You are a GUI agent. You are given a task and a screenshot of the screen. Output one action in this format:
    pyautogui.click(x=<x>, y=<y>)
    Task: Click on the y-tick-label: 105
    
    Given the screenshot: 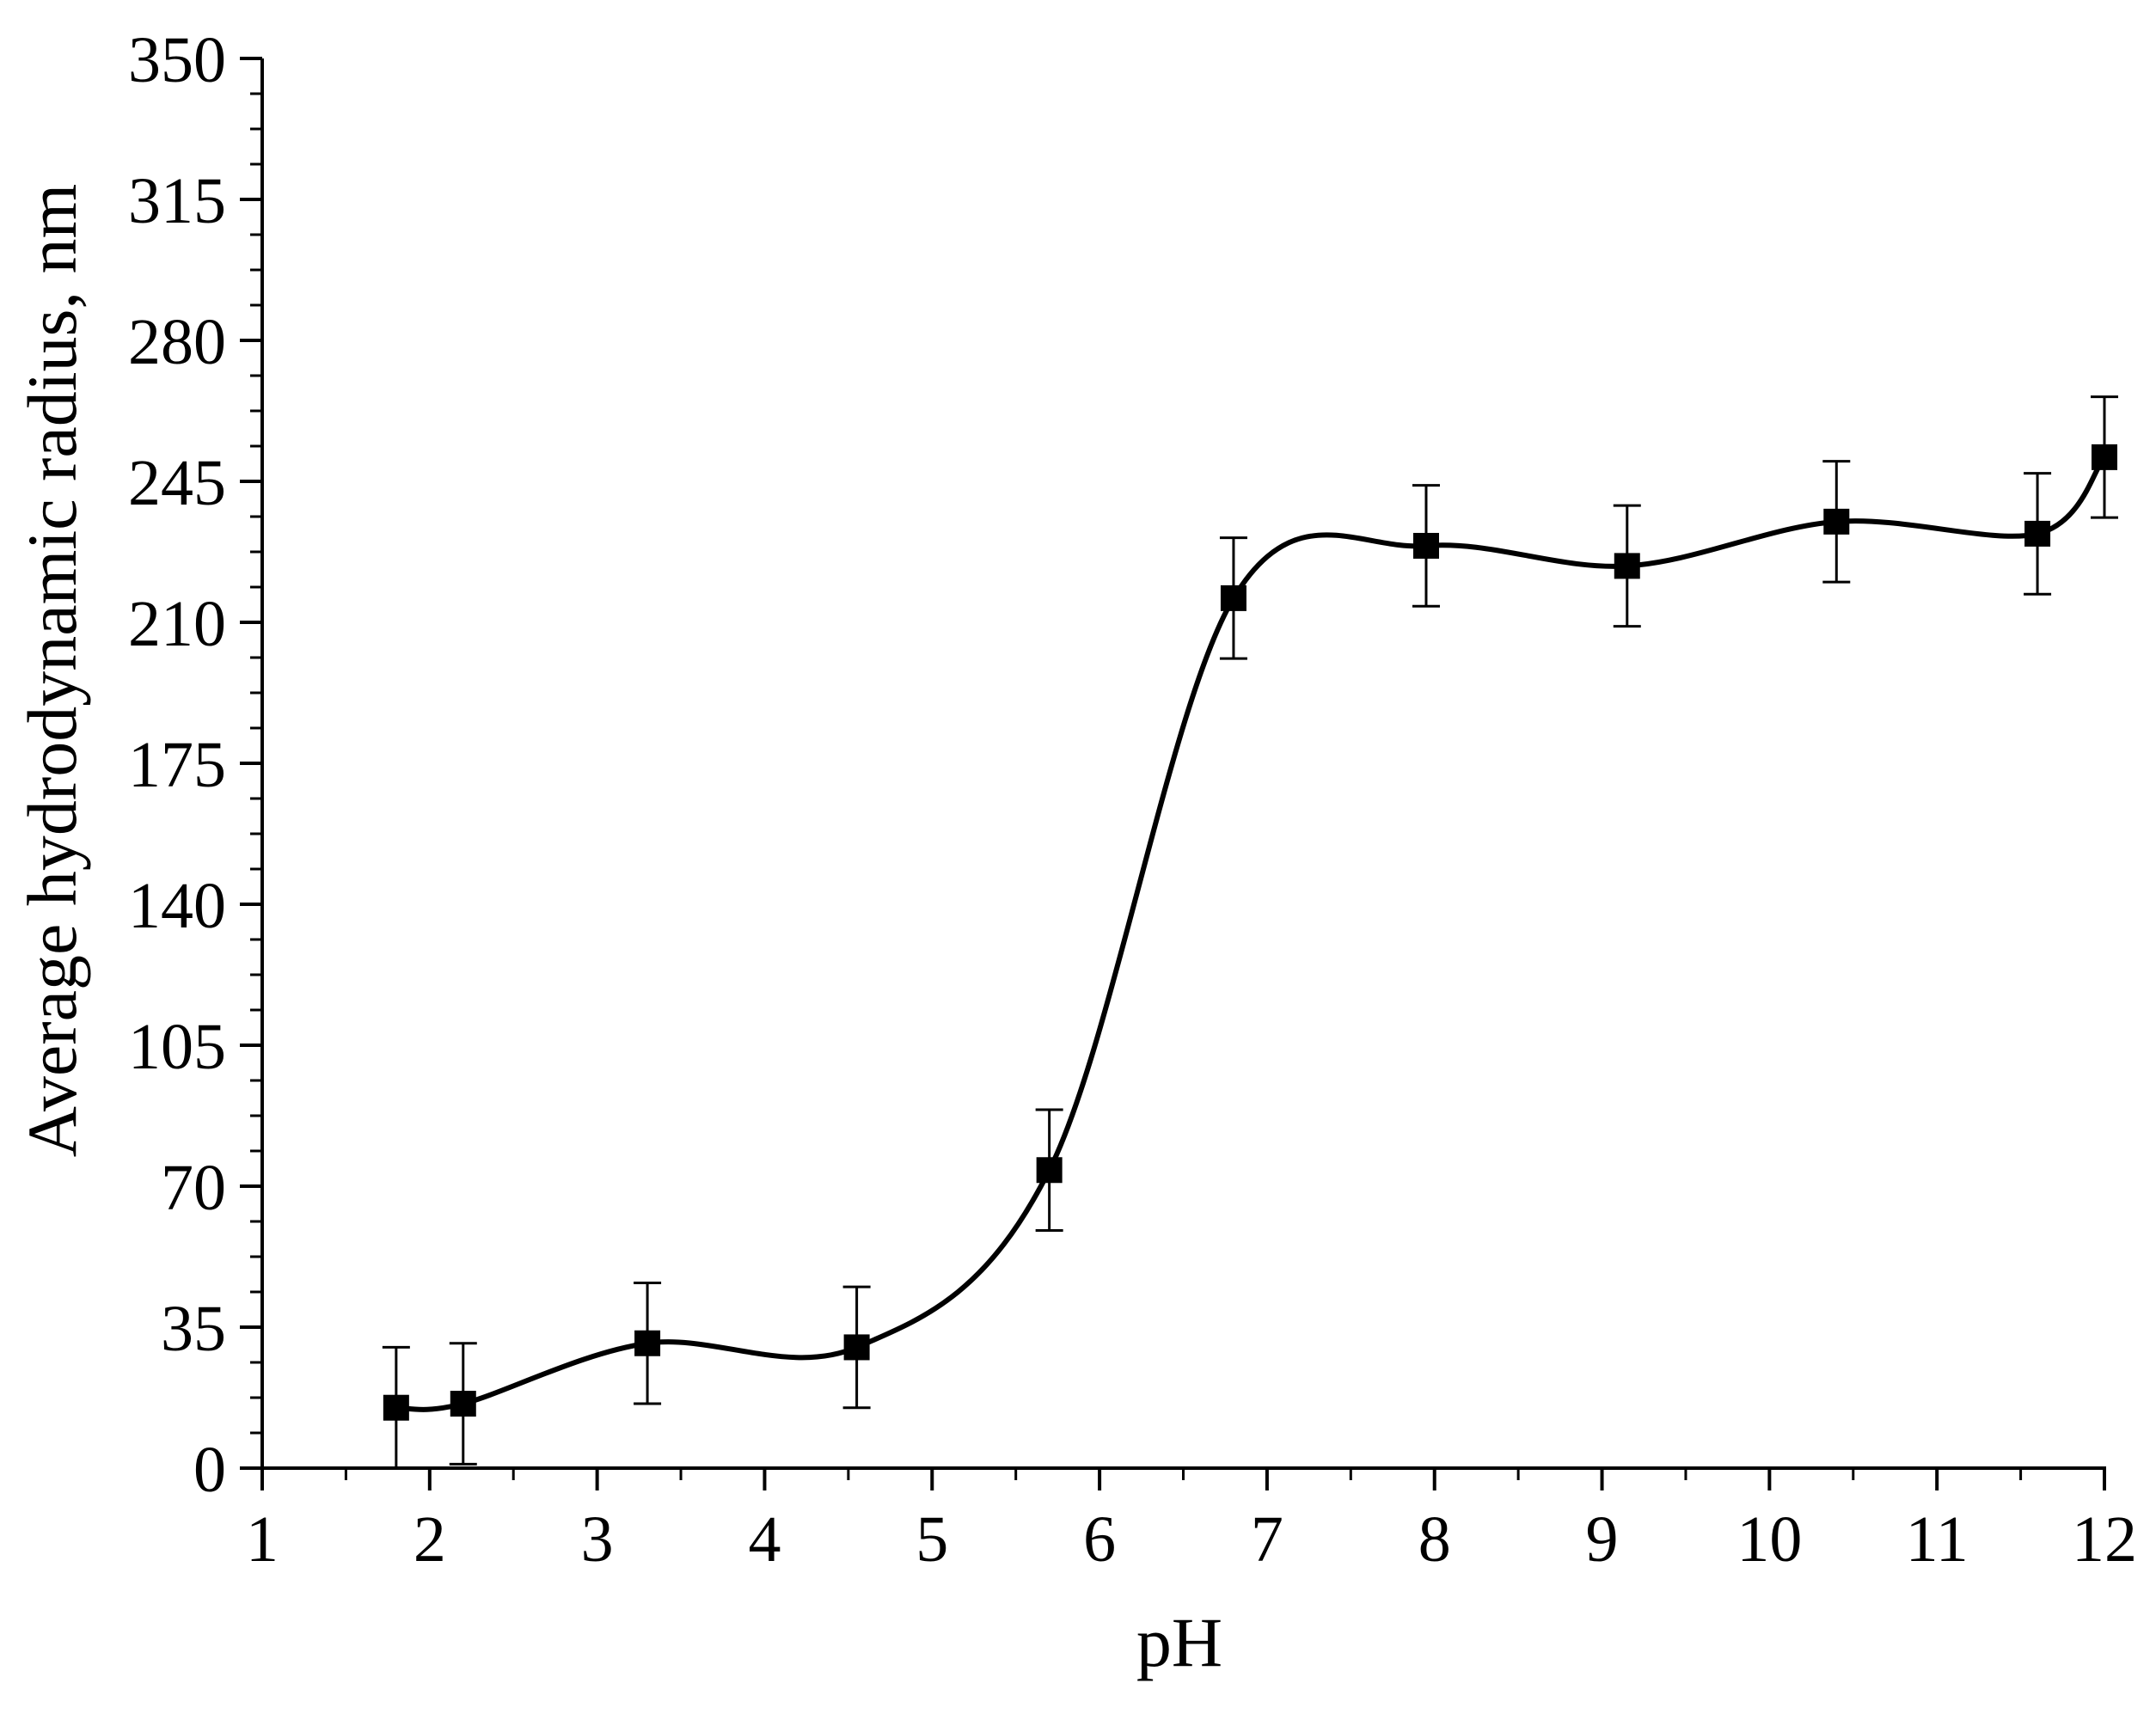 What is the action you would take?
    pyautogui.click(x=177, y=1047)
    